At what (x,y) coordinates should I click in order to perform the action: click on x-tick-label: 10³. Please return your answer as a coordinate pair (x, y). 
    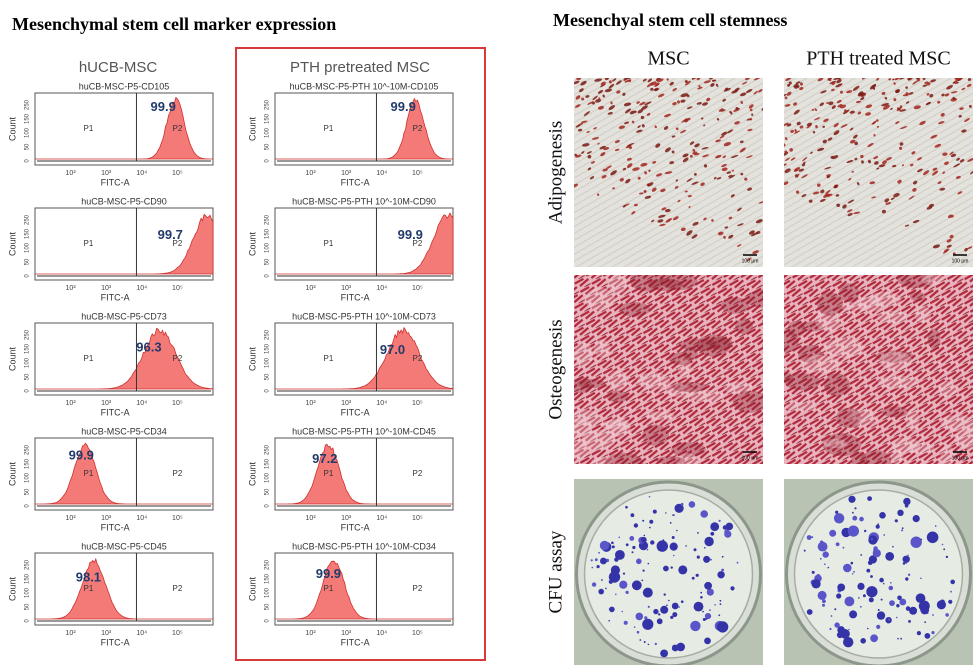
    Looking at the image, I should click on (346, 633).